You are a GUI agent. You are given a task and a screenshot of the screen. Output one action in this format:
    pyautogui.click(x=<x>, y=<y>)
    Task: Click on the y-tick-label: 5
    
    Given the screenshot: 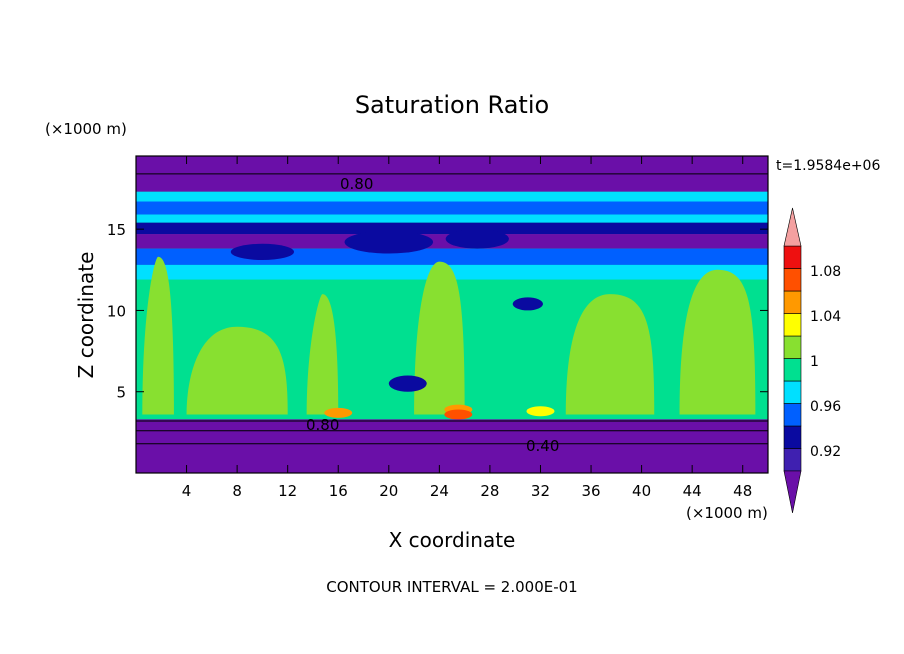 What is the action you would take?
    pyautogui.click(x=121, y=393)
    